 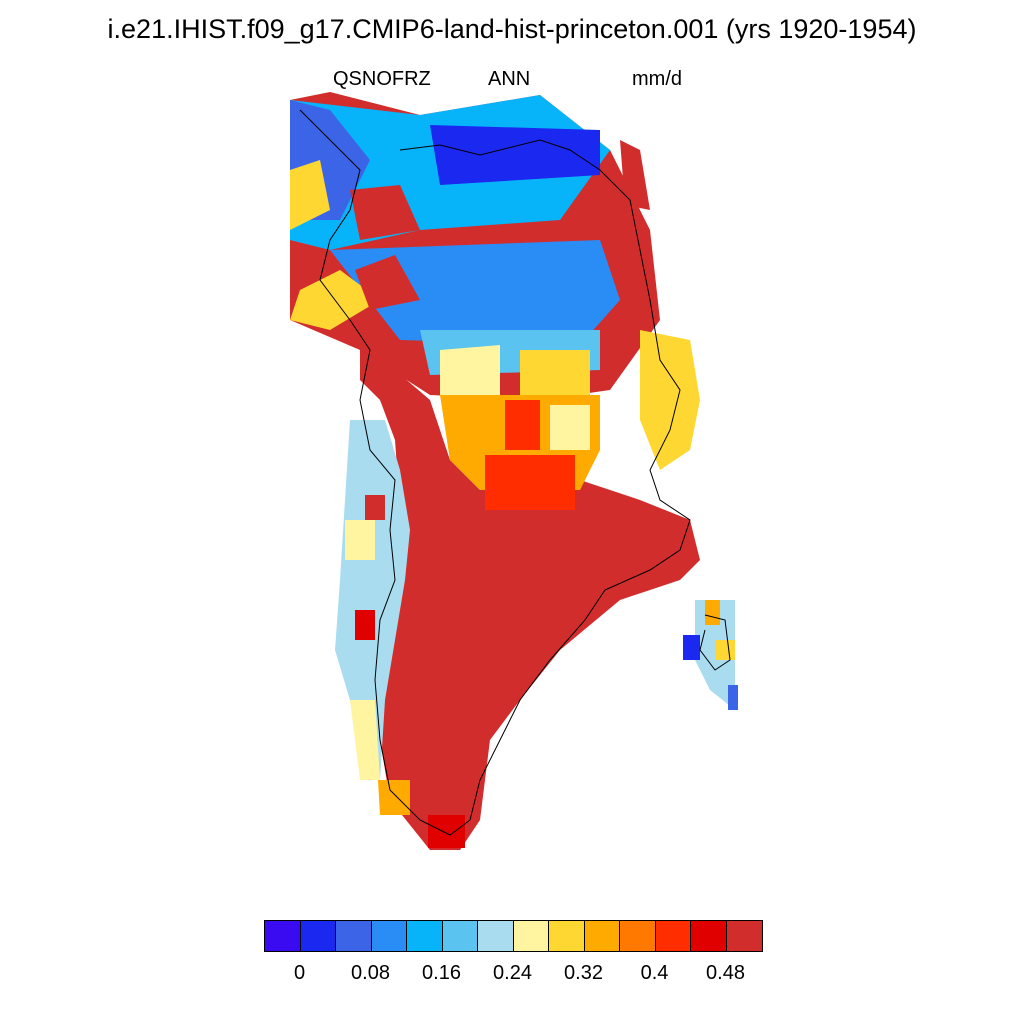 I want to click on colorbar, so click(x=513, y=936).